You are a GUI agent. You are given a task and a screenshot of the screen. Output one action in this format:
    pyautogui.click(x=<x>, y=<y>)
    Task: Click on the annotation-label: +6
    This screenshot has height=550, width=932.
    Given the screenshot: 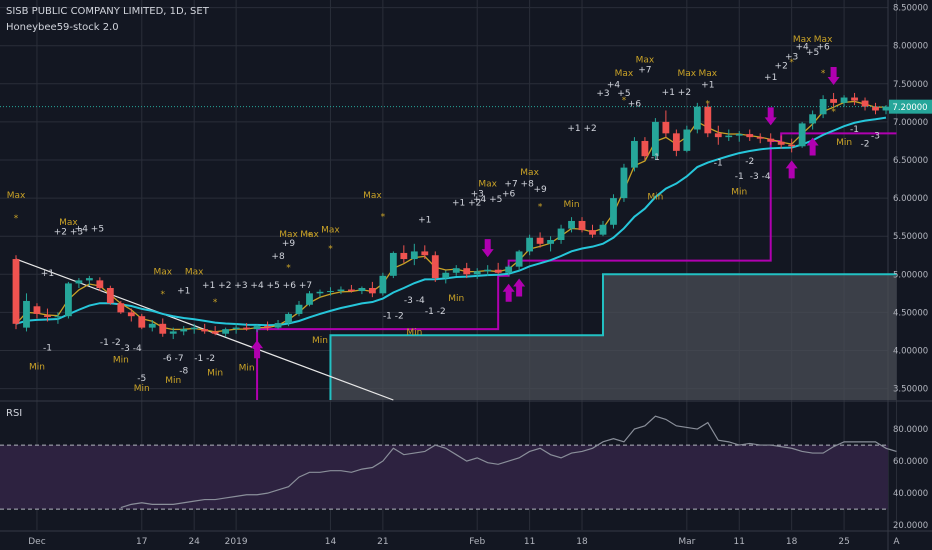 What is the action you would take?
    pyautogui.click(x=509, y=195)
    